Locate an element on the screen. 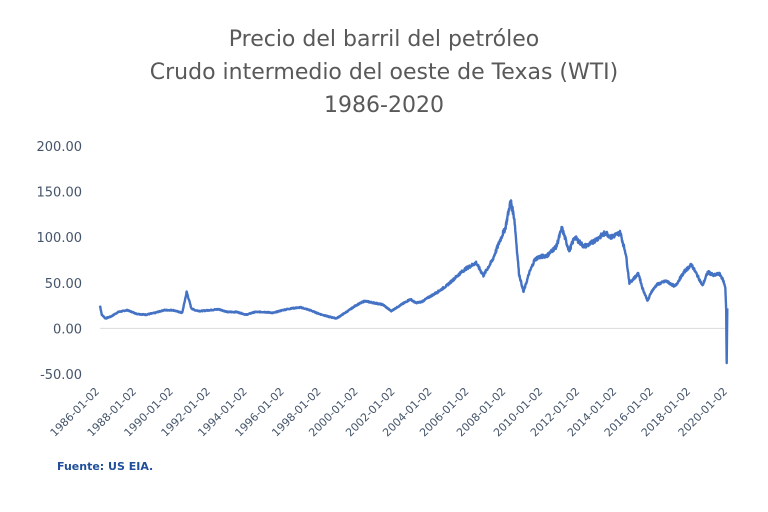  y-tick-label: 0.00 is located at coordinates (67, 329).